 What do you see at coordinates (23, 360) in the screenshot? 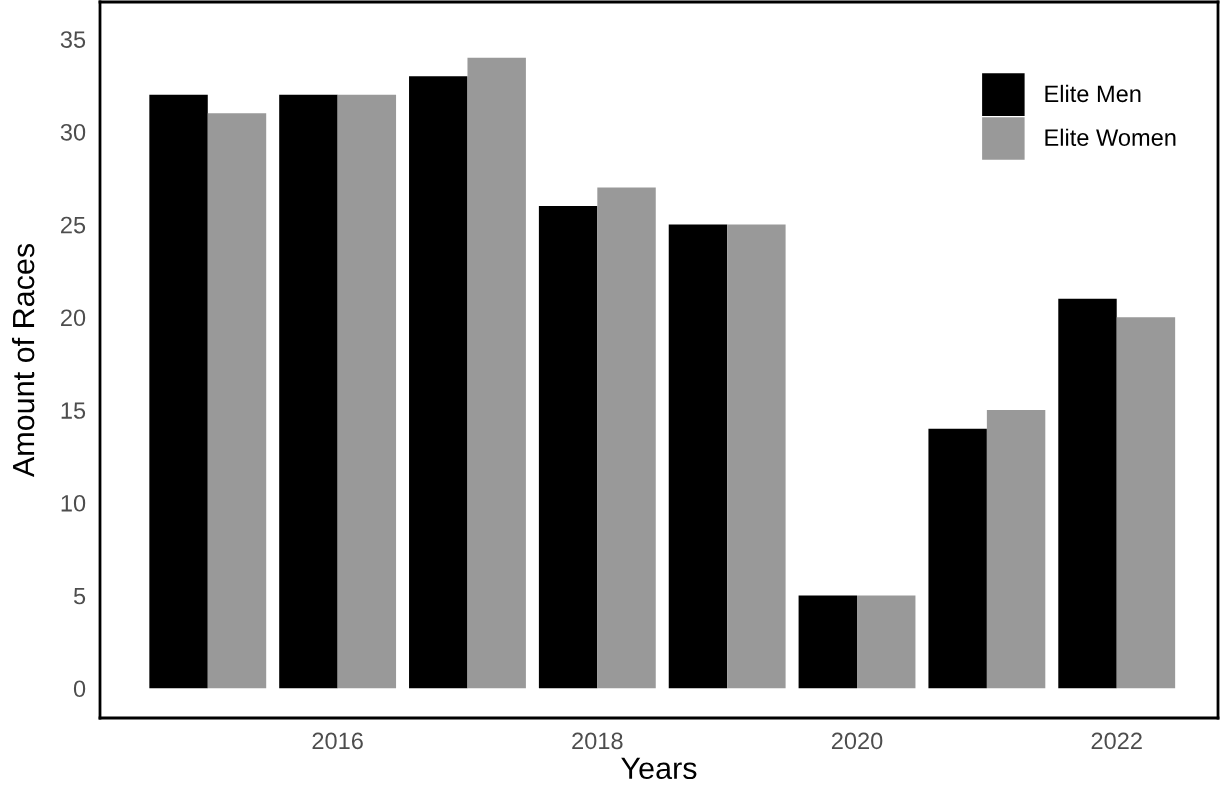
I see `y-axis-title: Amount of Races` at bounding box center [23, 360].